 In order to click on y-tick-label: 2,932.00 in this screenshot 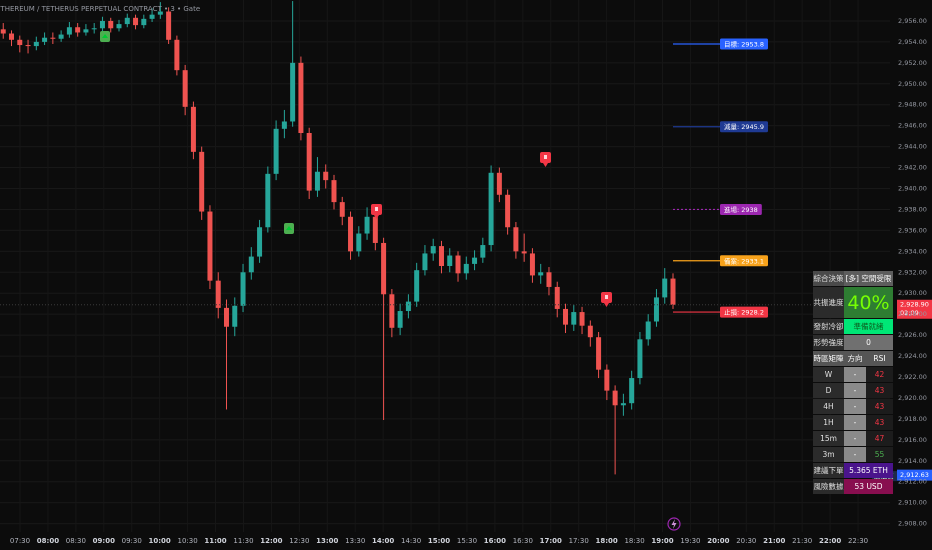, I will do `click(912, 272)`.